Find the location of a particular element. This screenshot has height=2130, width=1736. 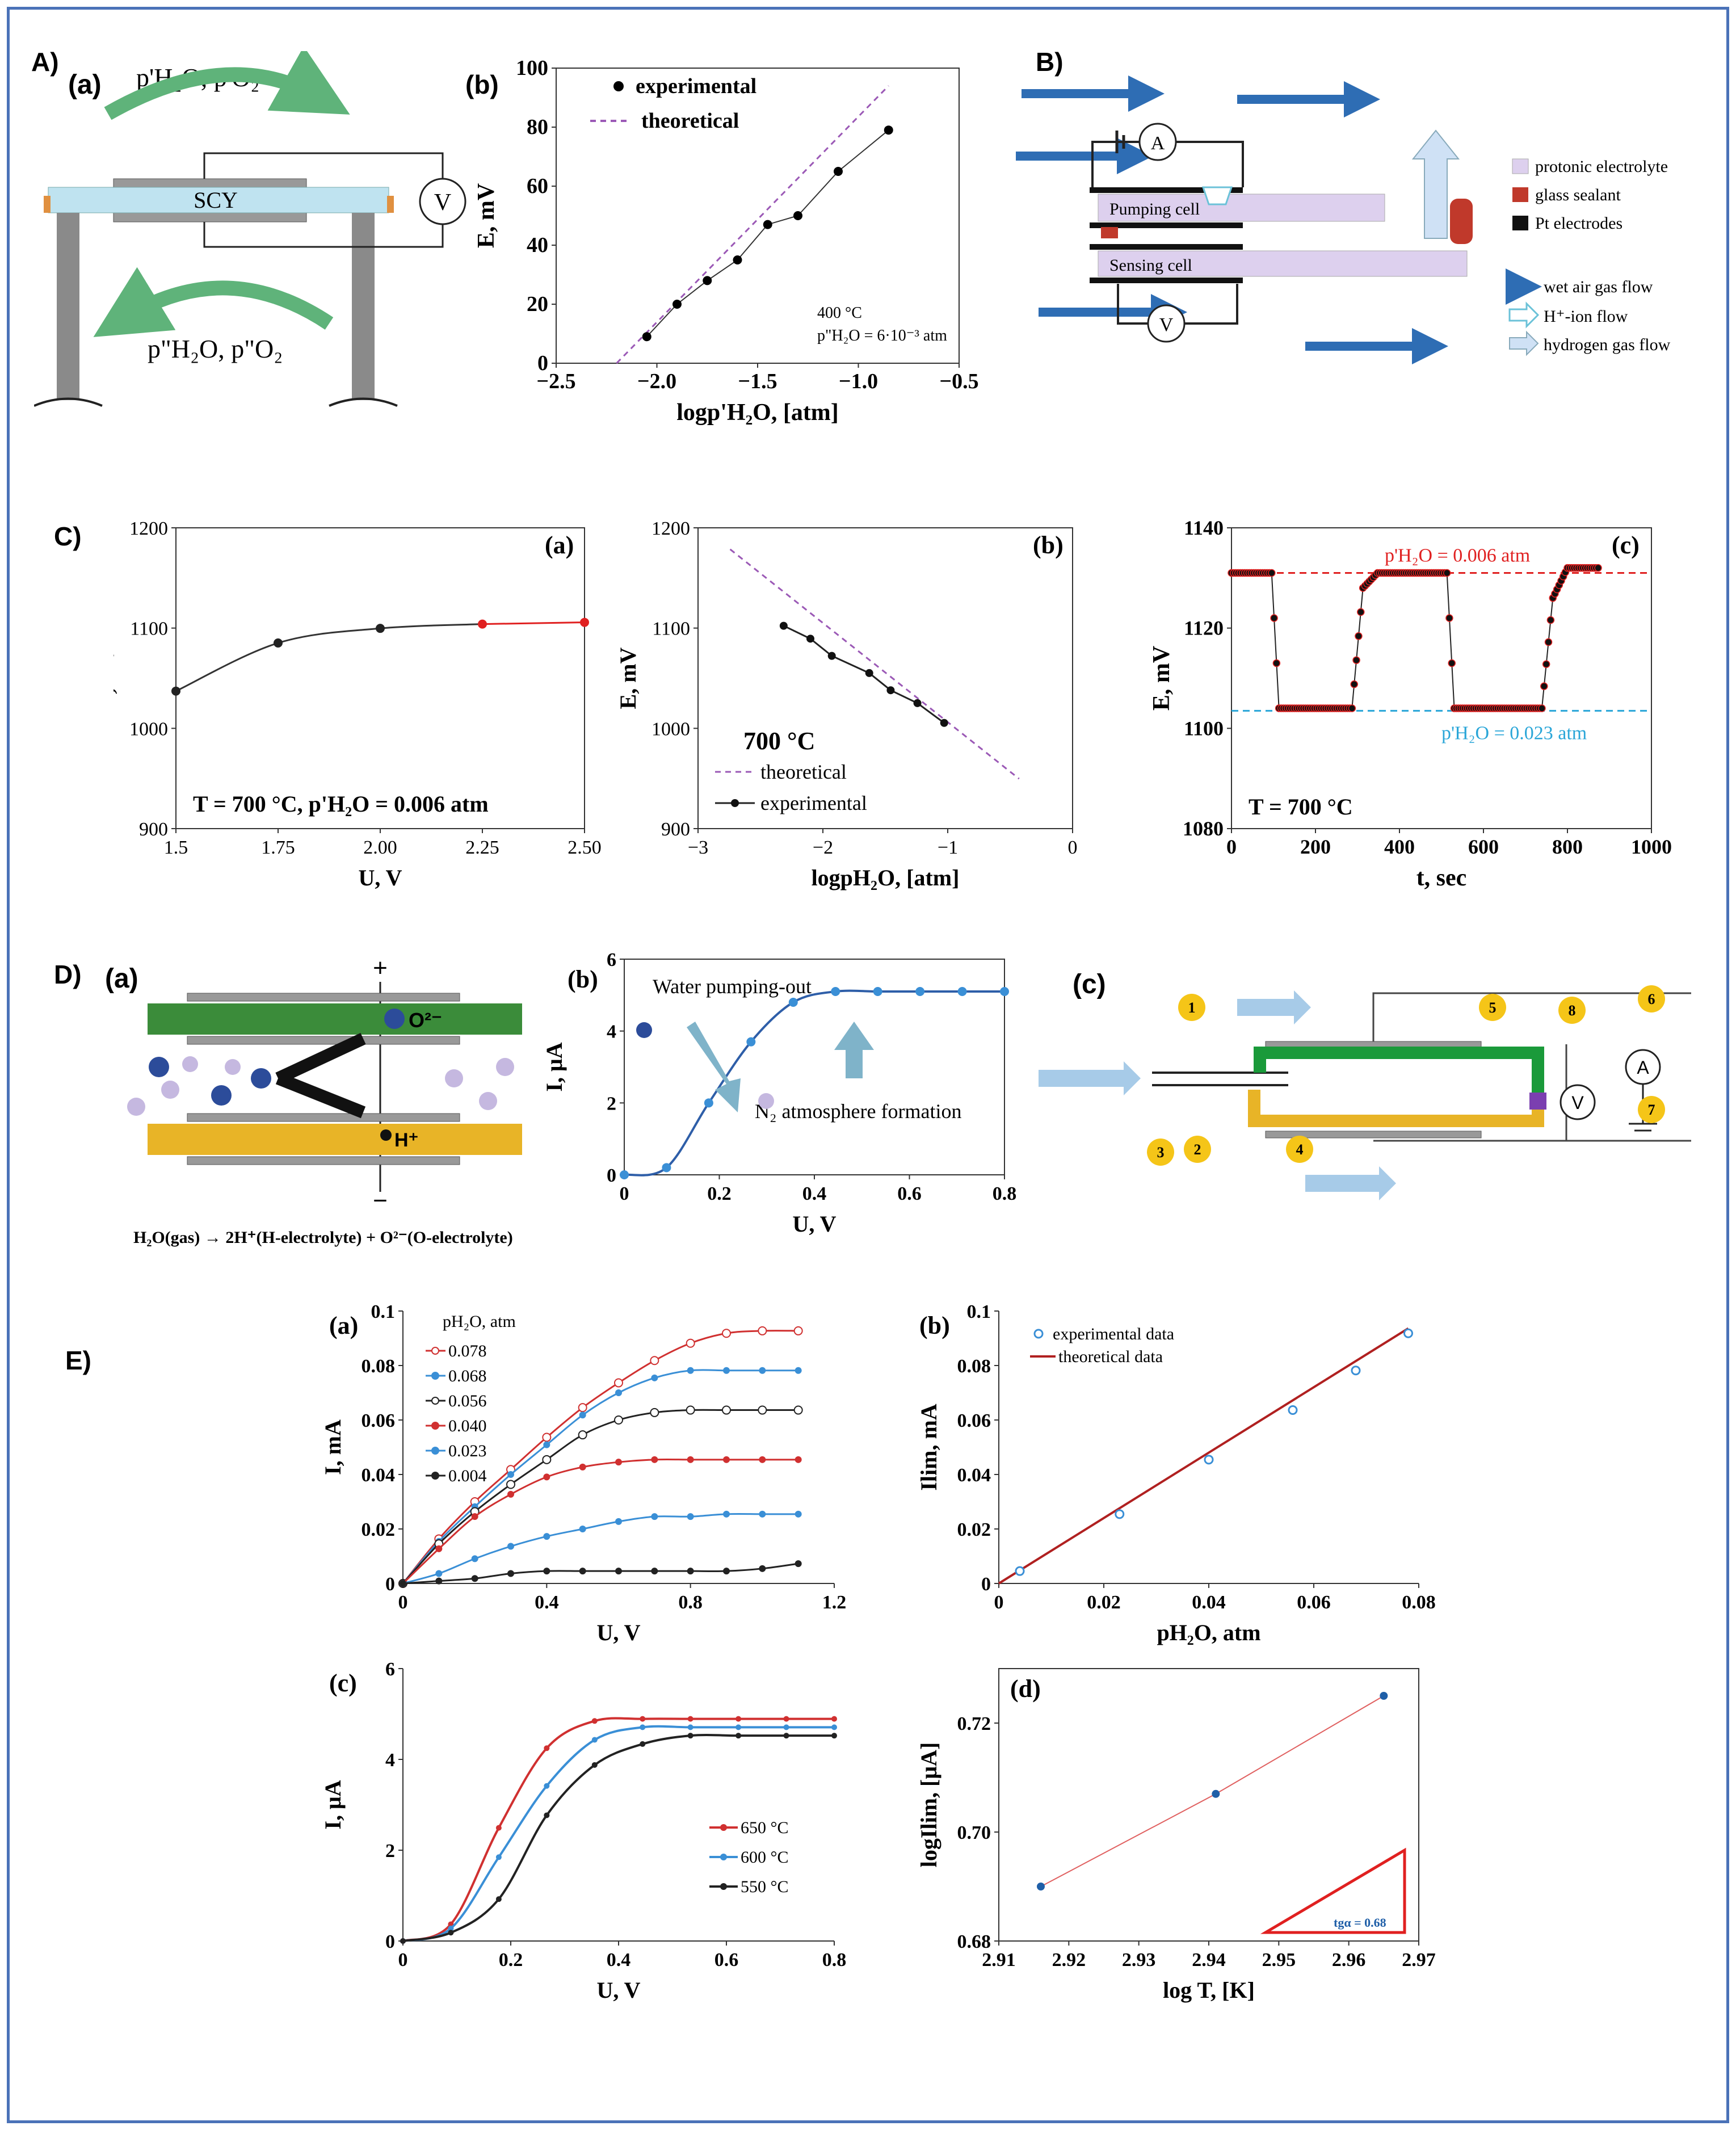

svg-text: 1 is located at coordinates (1192, 1007).